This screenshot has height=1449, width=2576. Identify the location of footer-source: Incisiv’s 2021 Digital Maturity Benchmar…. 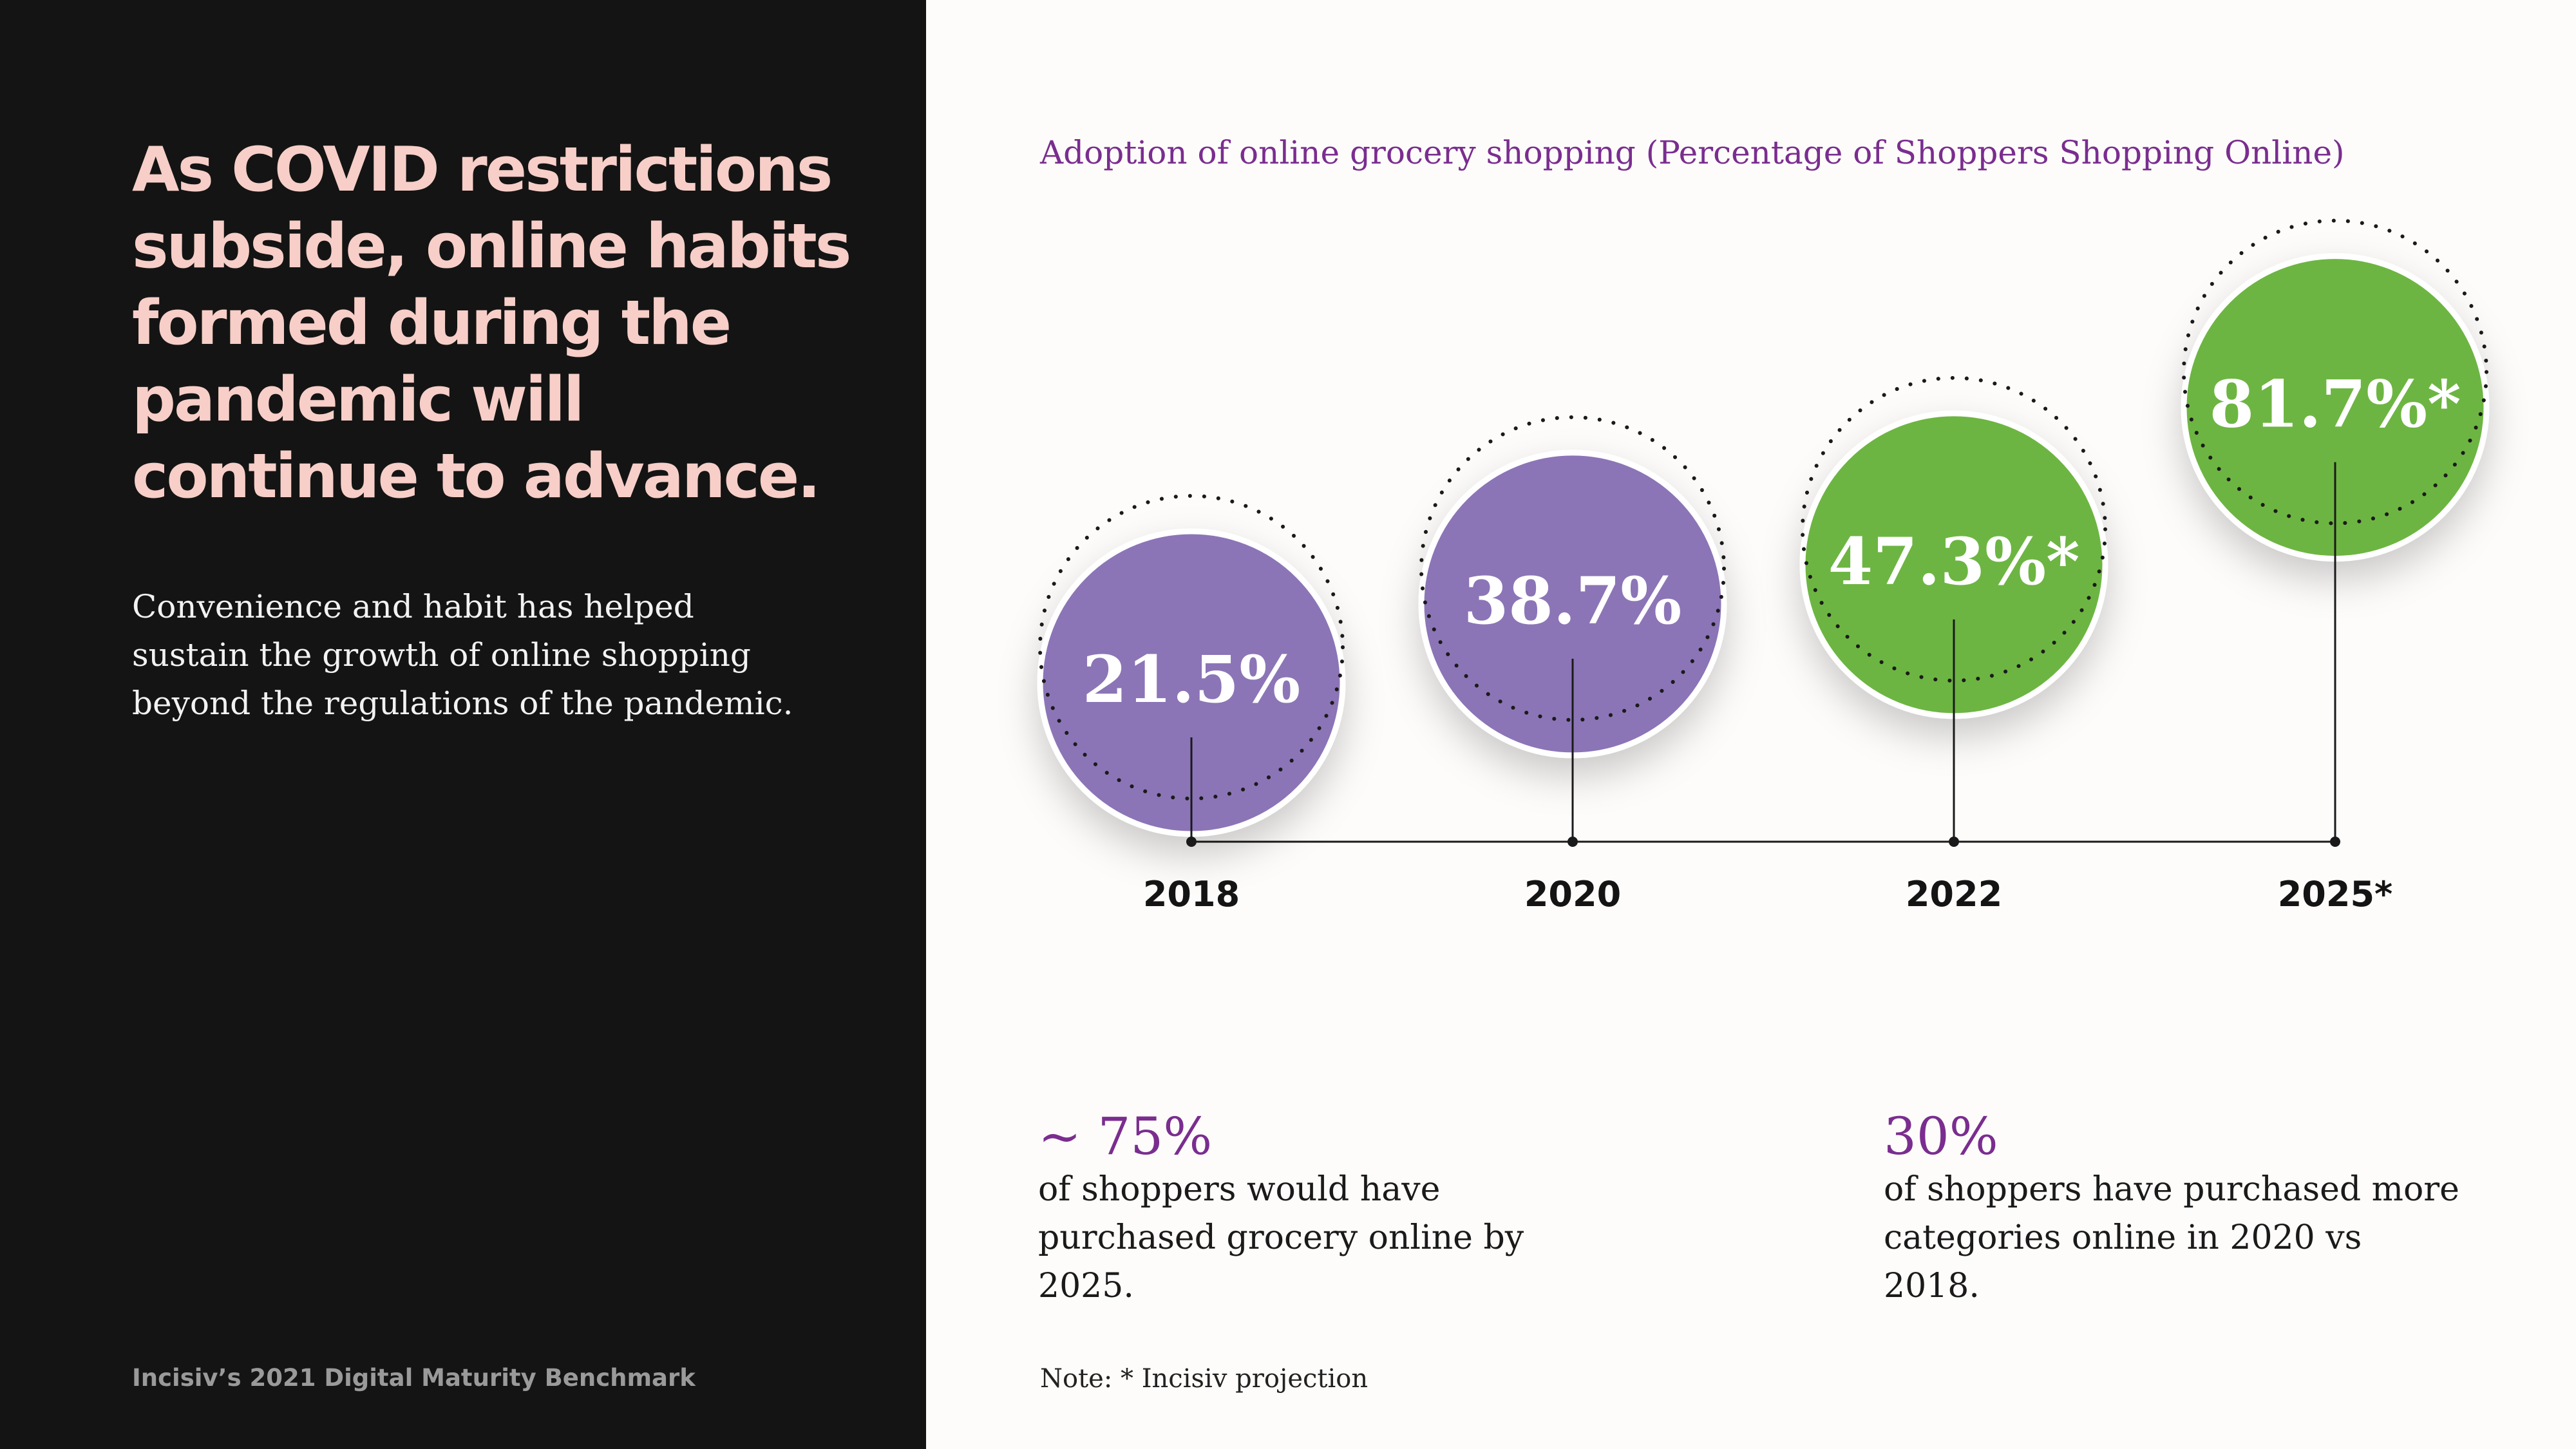
(414, 1378).